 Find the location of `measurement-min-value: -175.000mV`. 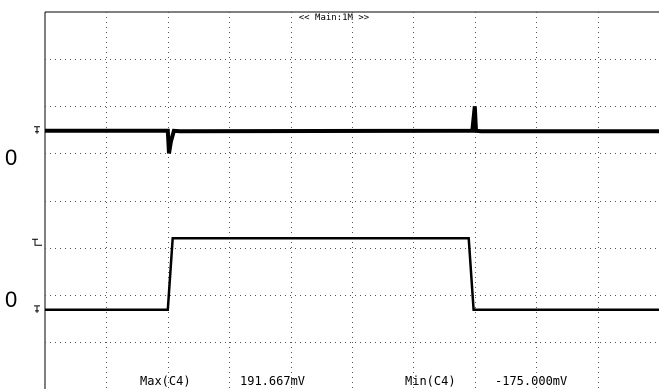

measurement-min-value: -175.000mV is located at coordinates (531, 381).